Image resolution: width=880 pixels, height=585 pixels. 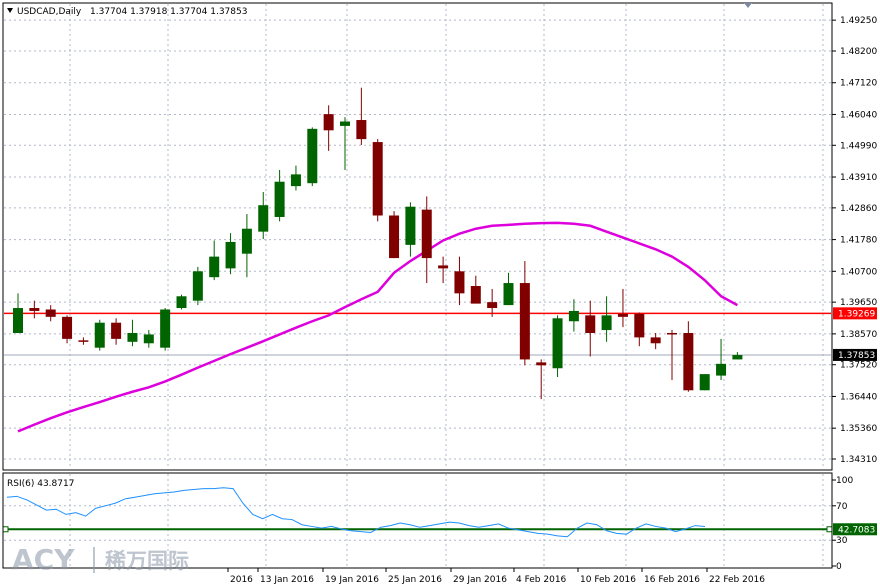 I want to click on rsi-level-tag, so click(x=855, y=529).